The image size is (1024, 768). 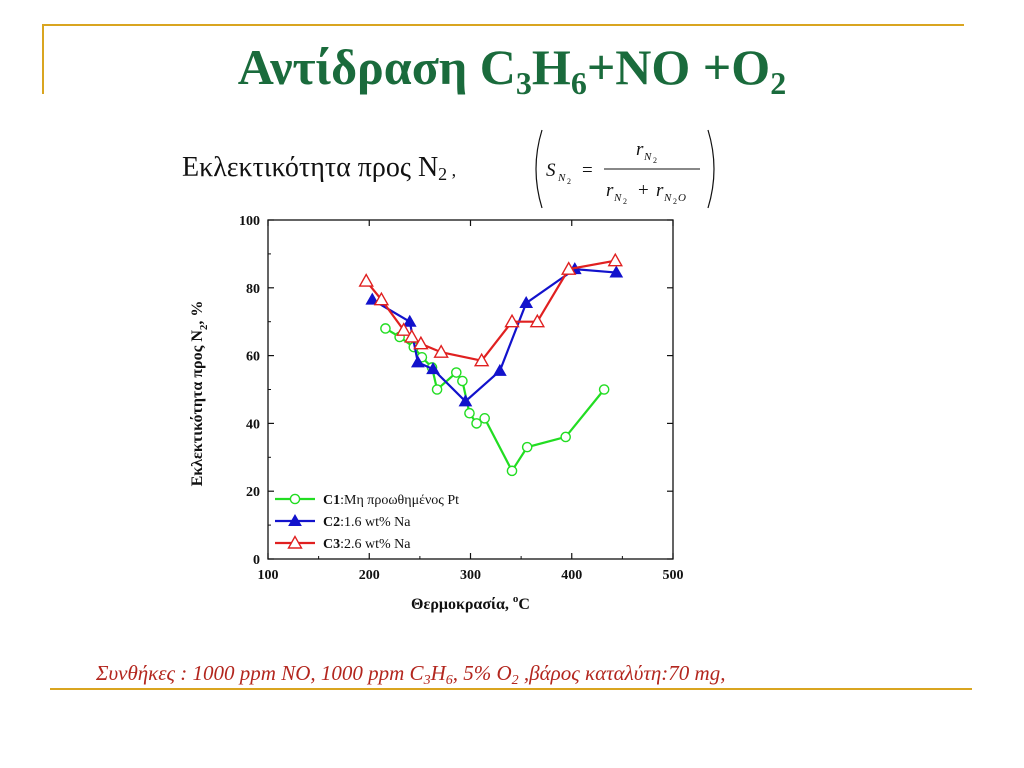 What do you see at coordinates (268, 575) in the screenshot?
I see `x-tick-label: 100` at bounding box center [268, 575].